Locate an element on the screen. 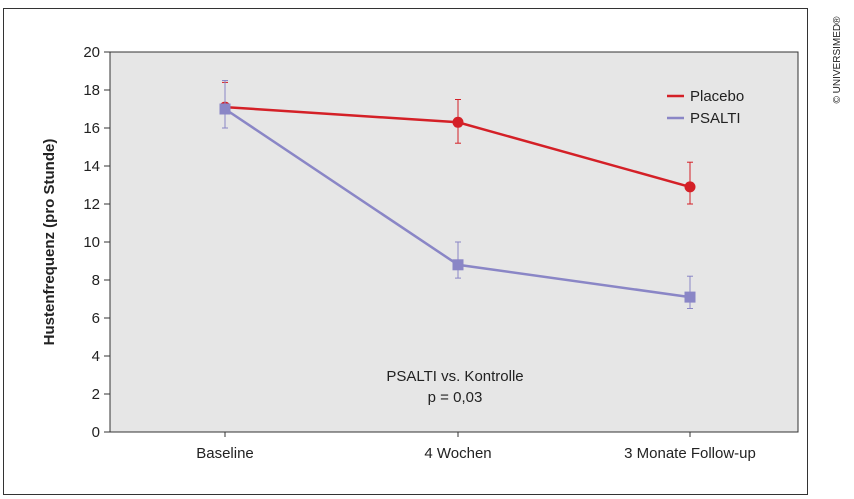  y-axis: 0 2 4 6 8 10 12 14 16 18 20 is located at coordinates (96, 242).